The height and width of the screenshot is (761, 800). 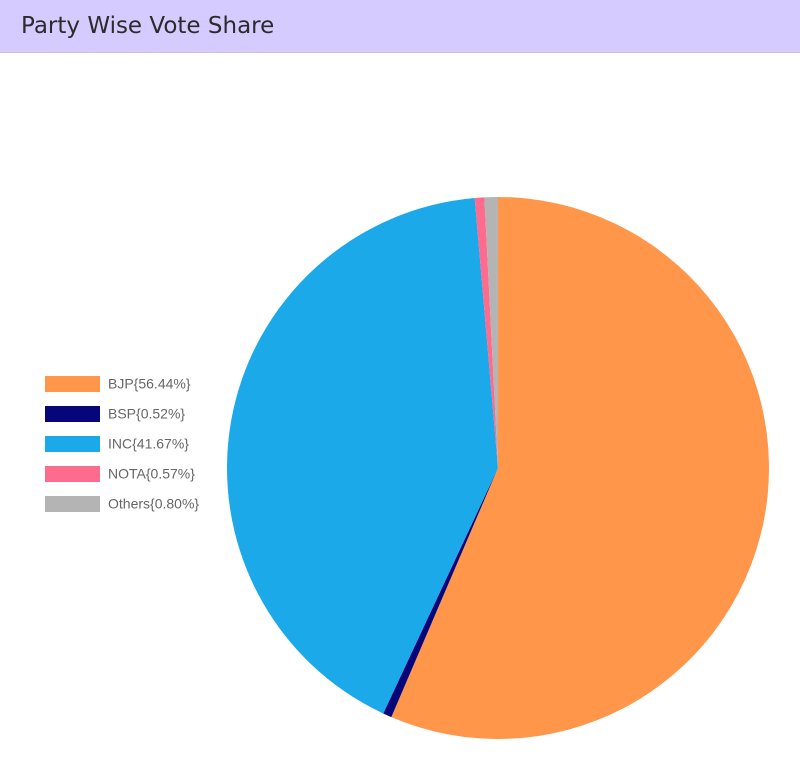 What do you see at coordinates (153, 504) in the screenshot?
I see `legend-label: Others{0.80%}` at bounding box center [153, 504].